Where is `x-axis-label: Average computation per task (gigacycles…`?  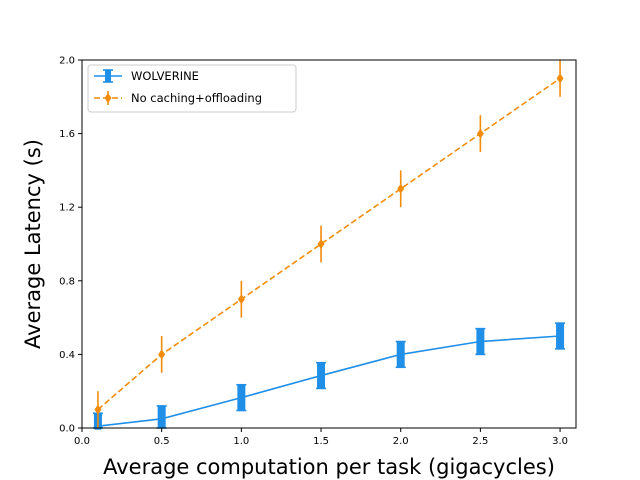 x-axis-label: Average computation per task (gigacycles… is located at coordinates (329, 467).